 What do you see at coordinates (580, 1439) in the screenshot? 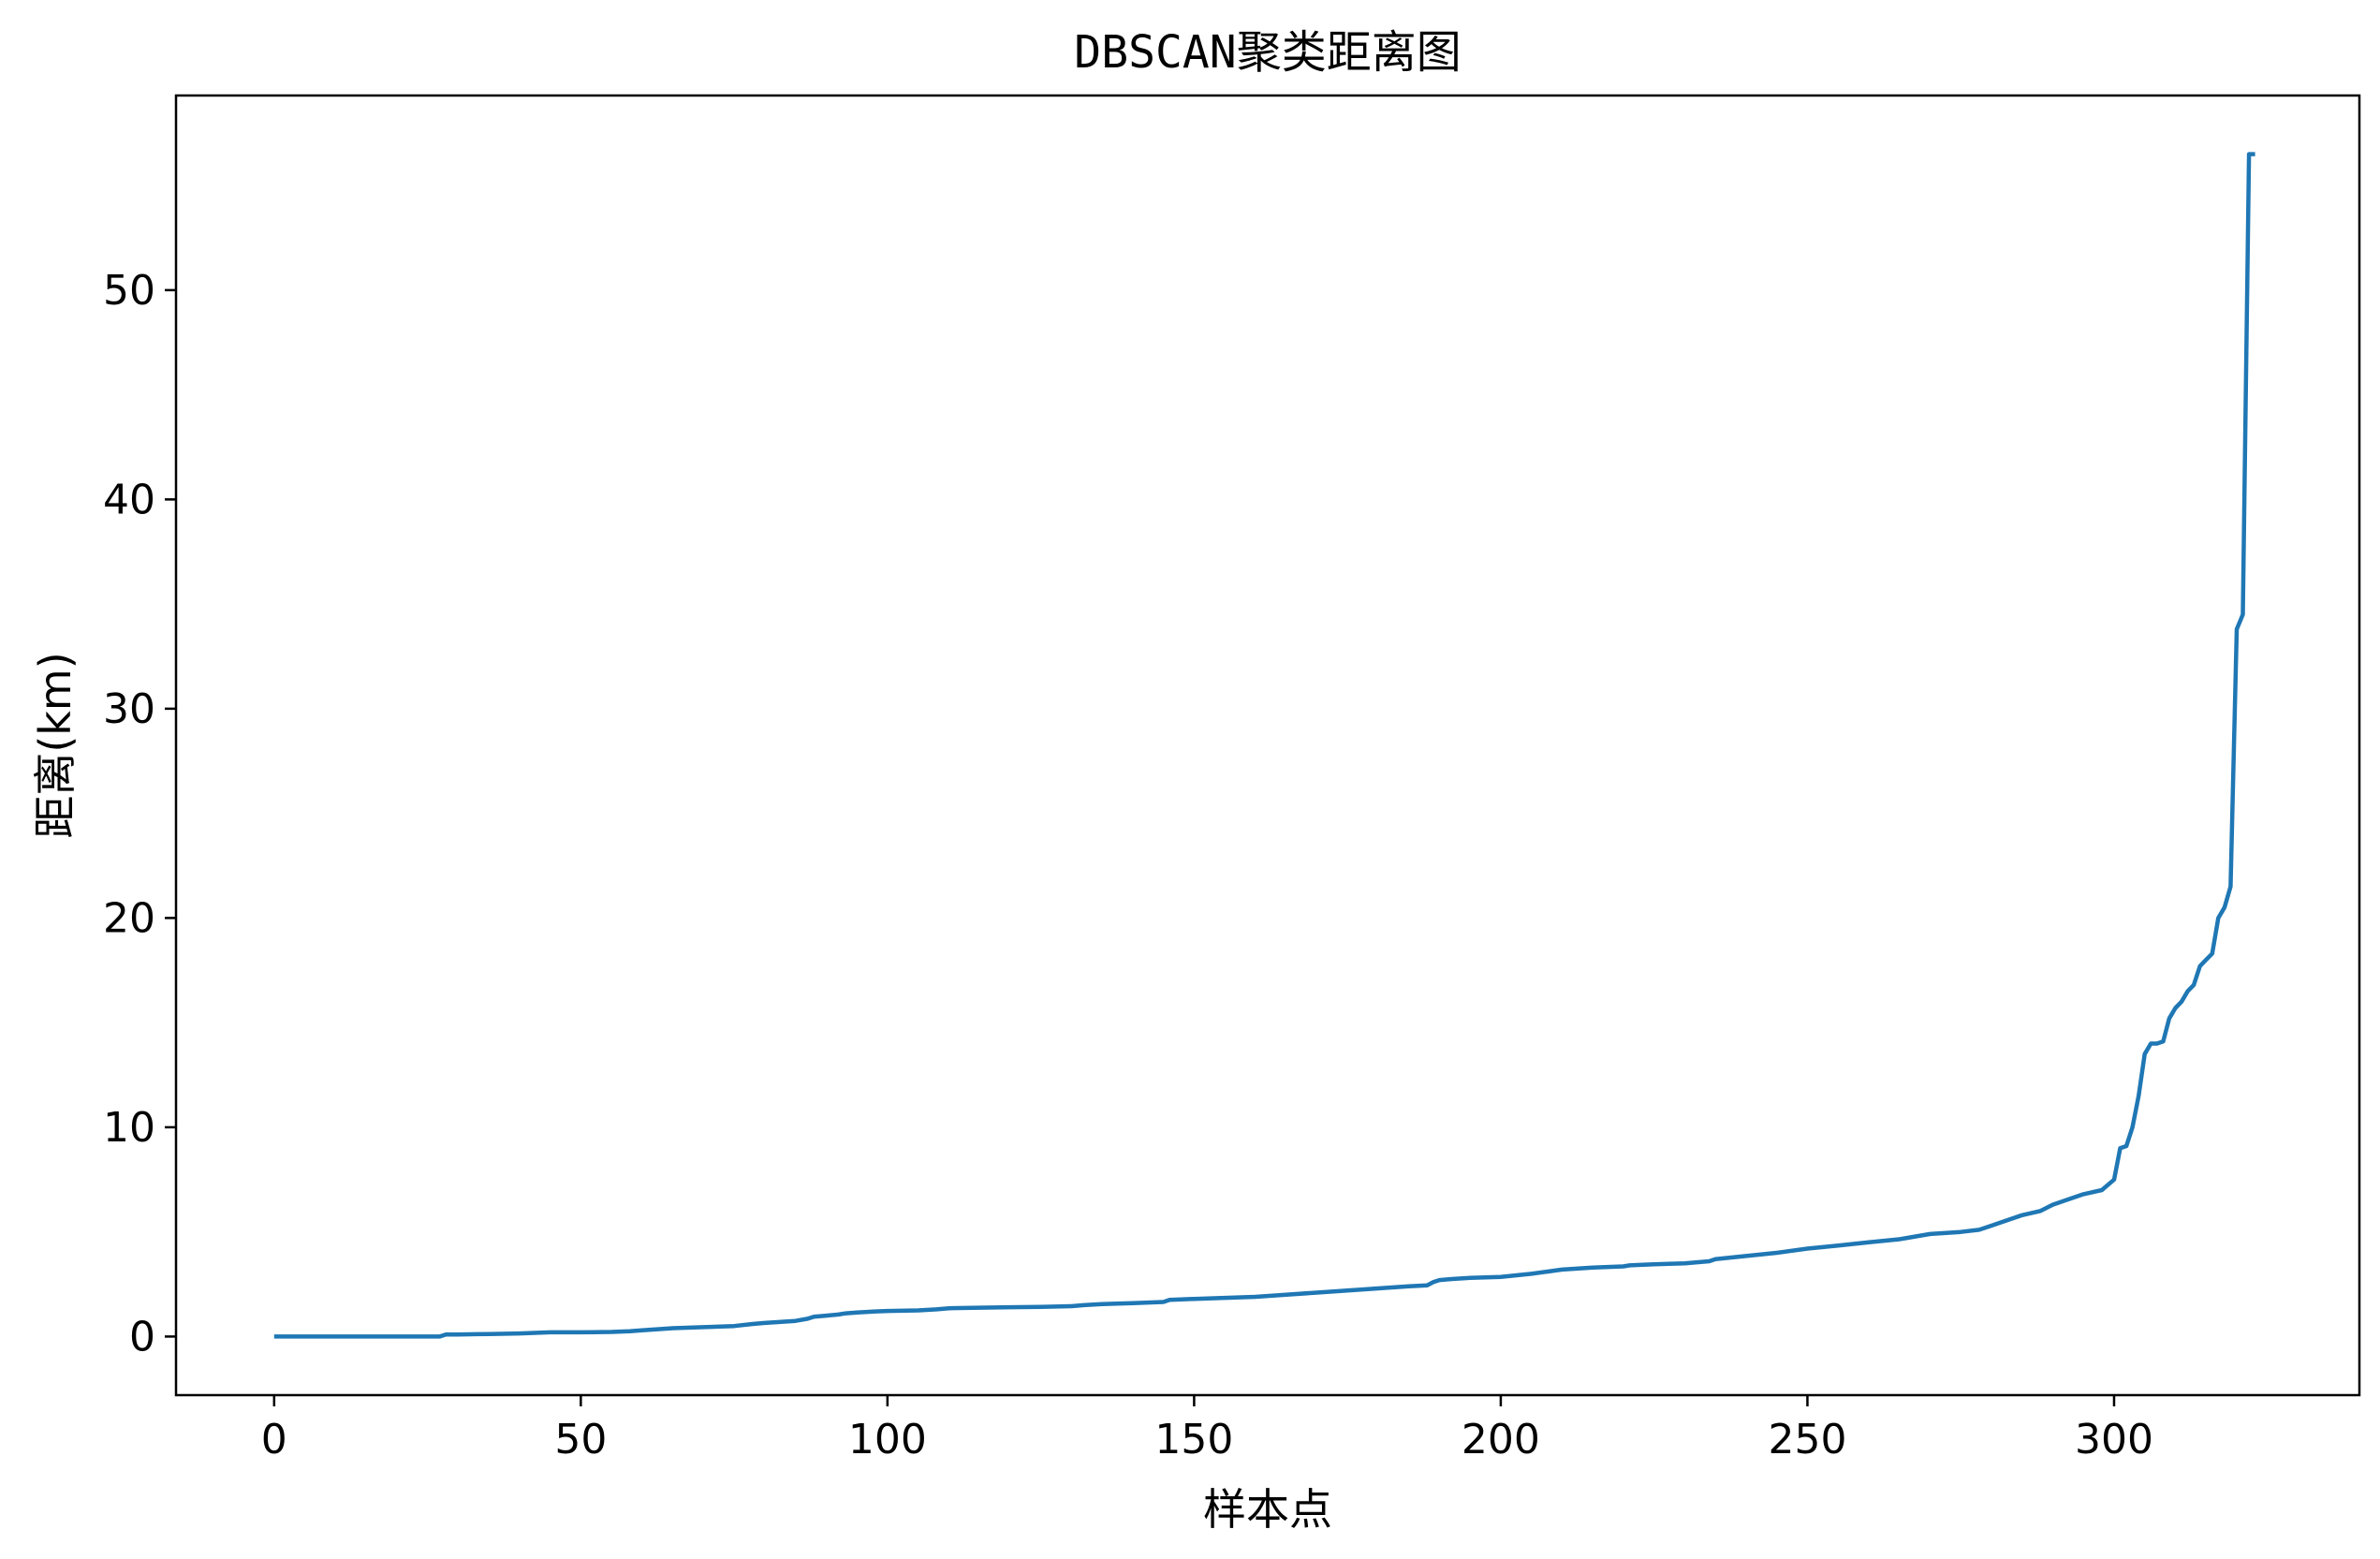
I see `x-tick-label: 50` at bounding box center [580, 1439].